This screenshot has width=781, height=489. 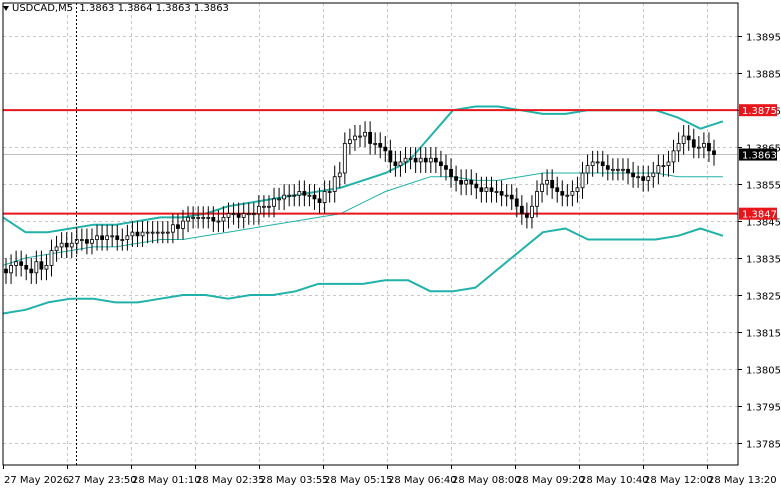 I want to click on y-tick-label: 1.3845, so click(x=763, y=223).